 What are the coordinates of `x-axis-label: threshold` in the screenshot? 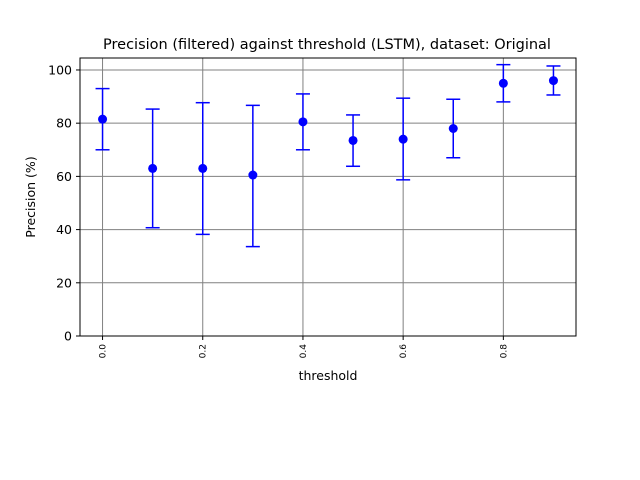 It's located at (328, 375).